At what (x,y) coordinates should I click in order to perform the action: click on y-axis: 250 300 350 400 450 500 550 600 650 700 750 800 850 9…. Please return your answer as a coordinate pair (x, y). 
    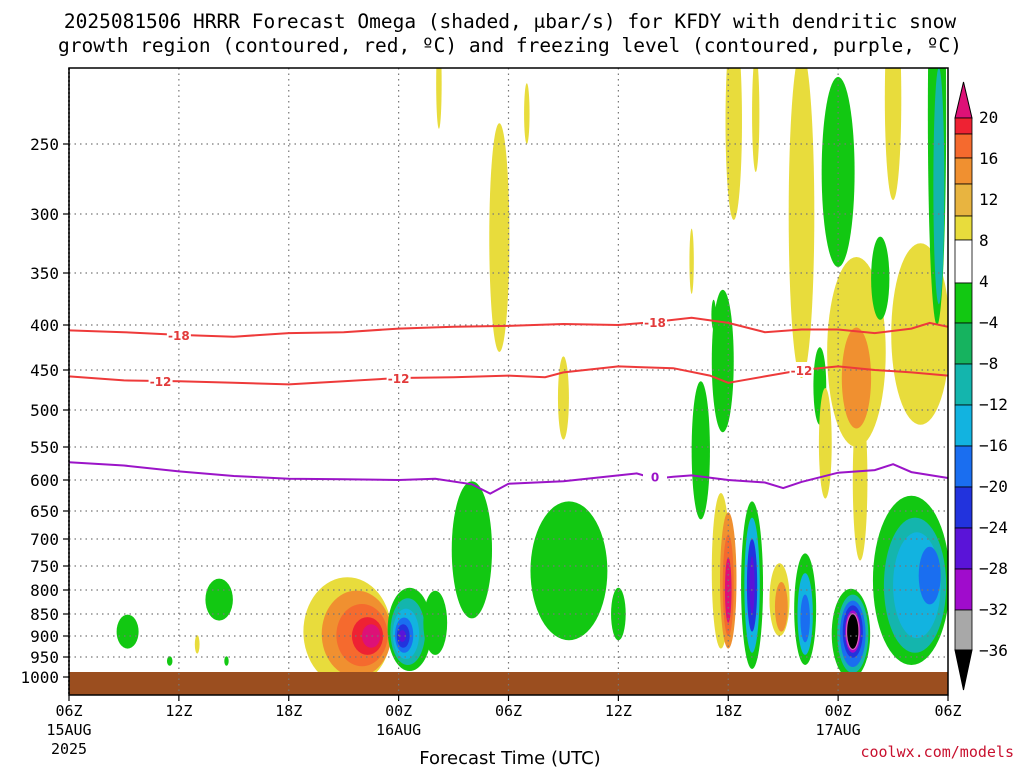
    Looking at the image, I should click on (44, 411).